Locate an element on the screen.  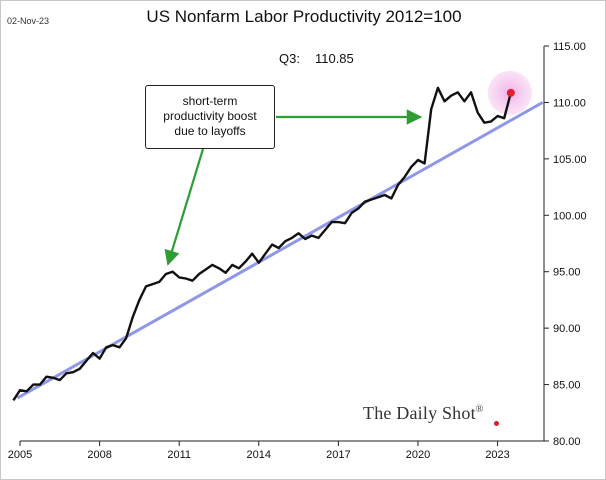
chart-title: US Nonfarm Labor Productivity 2012=100 is located at coordinates (304, 16).